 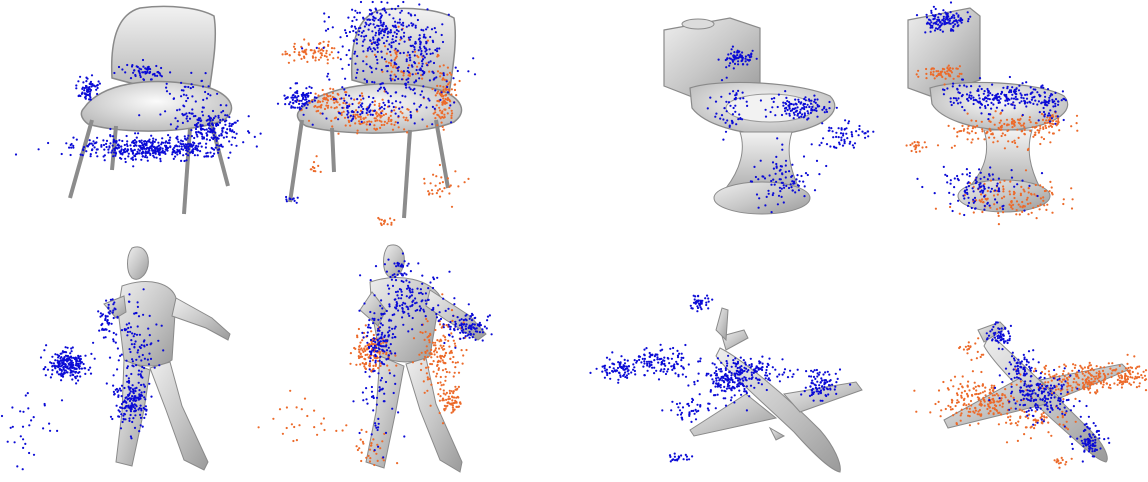 I want to click on panel-airplane-blue-orange, so click(x=1030, y=395).